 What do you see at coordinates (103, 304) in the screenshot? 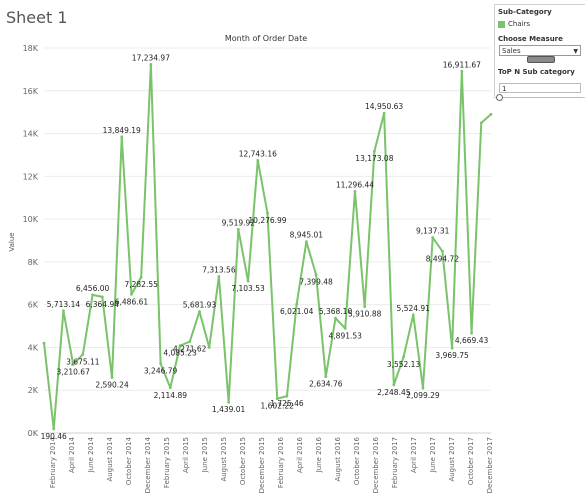
I see `data-label: 6,364.94` at bounding box center [103, 304].